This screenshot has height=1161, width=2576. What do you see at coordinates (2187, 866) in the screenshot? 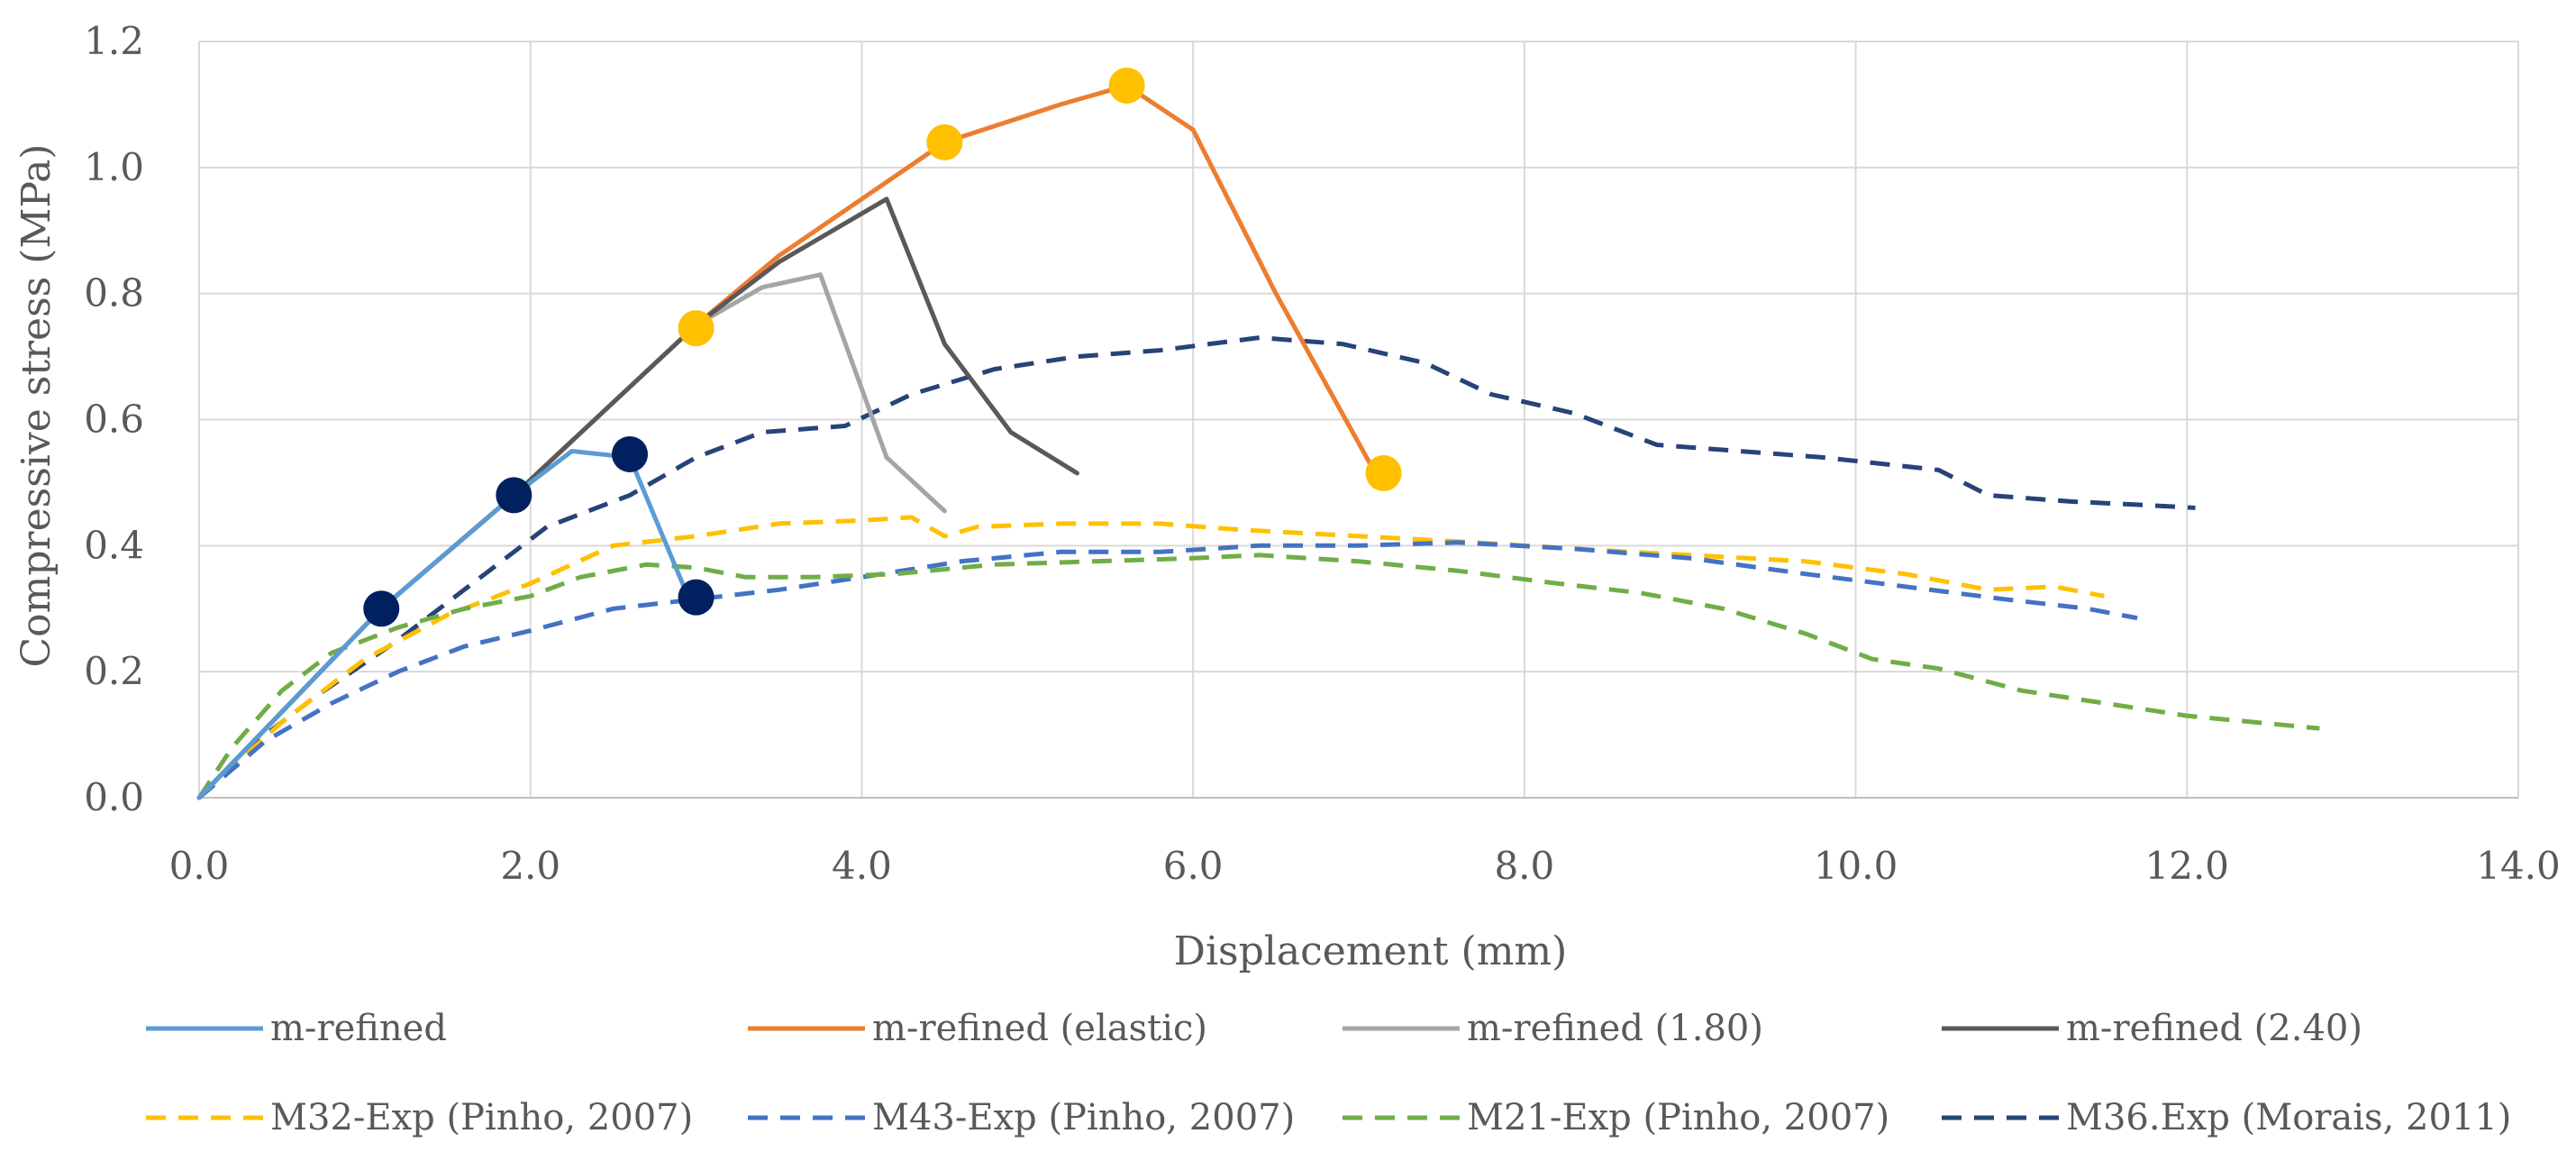
I see `x-tick-label: 12.0` at bounding box center [2187, 866].